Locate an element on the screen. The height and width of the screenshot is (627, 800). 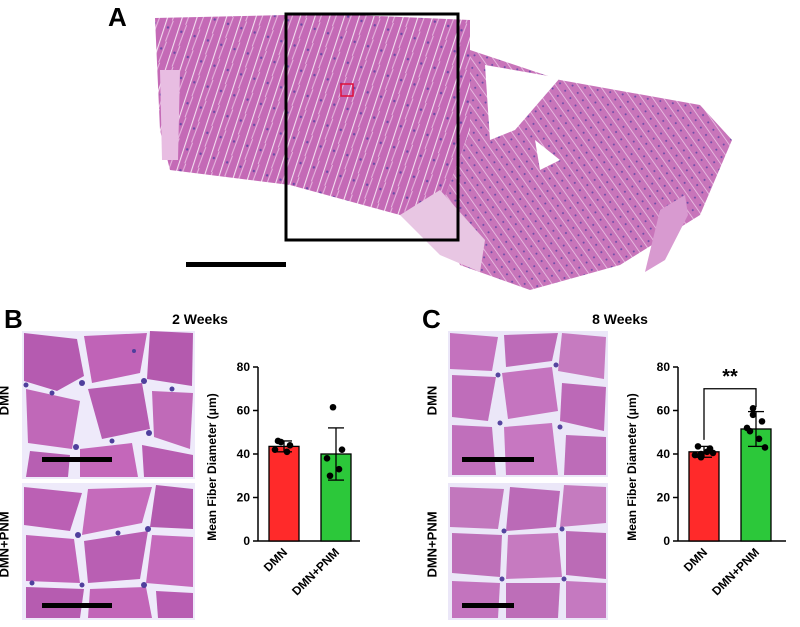
chart-b-ytick-label: 80 is located at coordinates (244, 367).